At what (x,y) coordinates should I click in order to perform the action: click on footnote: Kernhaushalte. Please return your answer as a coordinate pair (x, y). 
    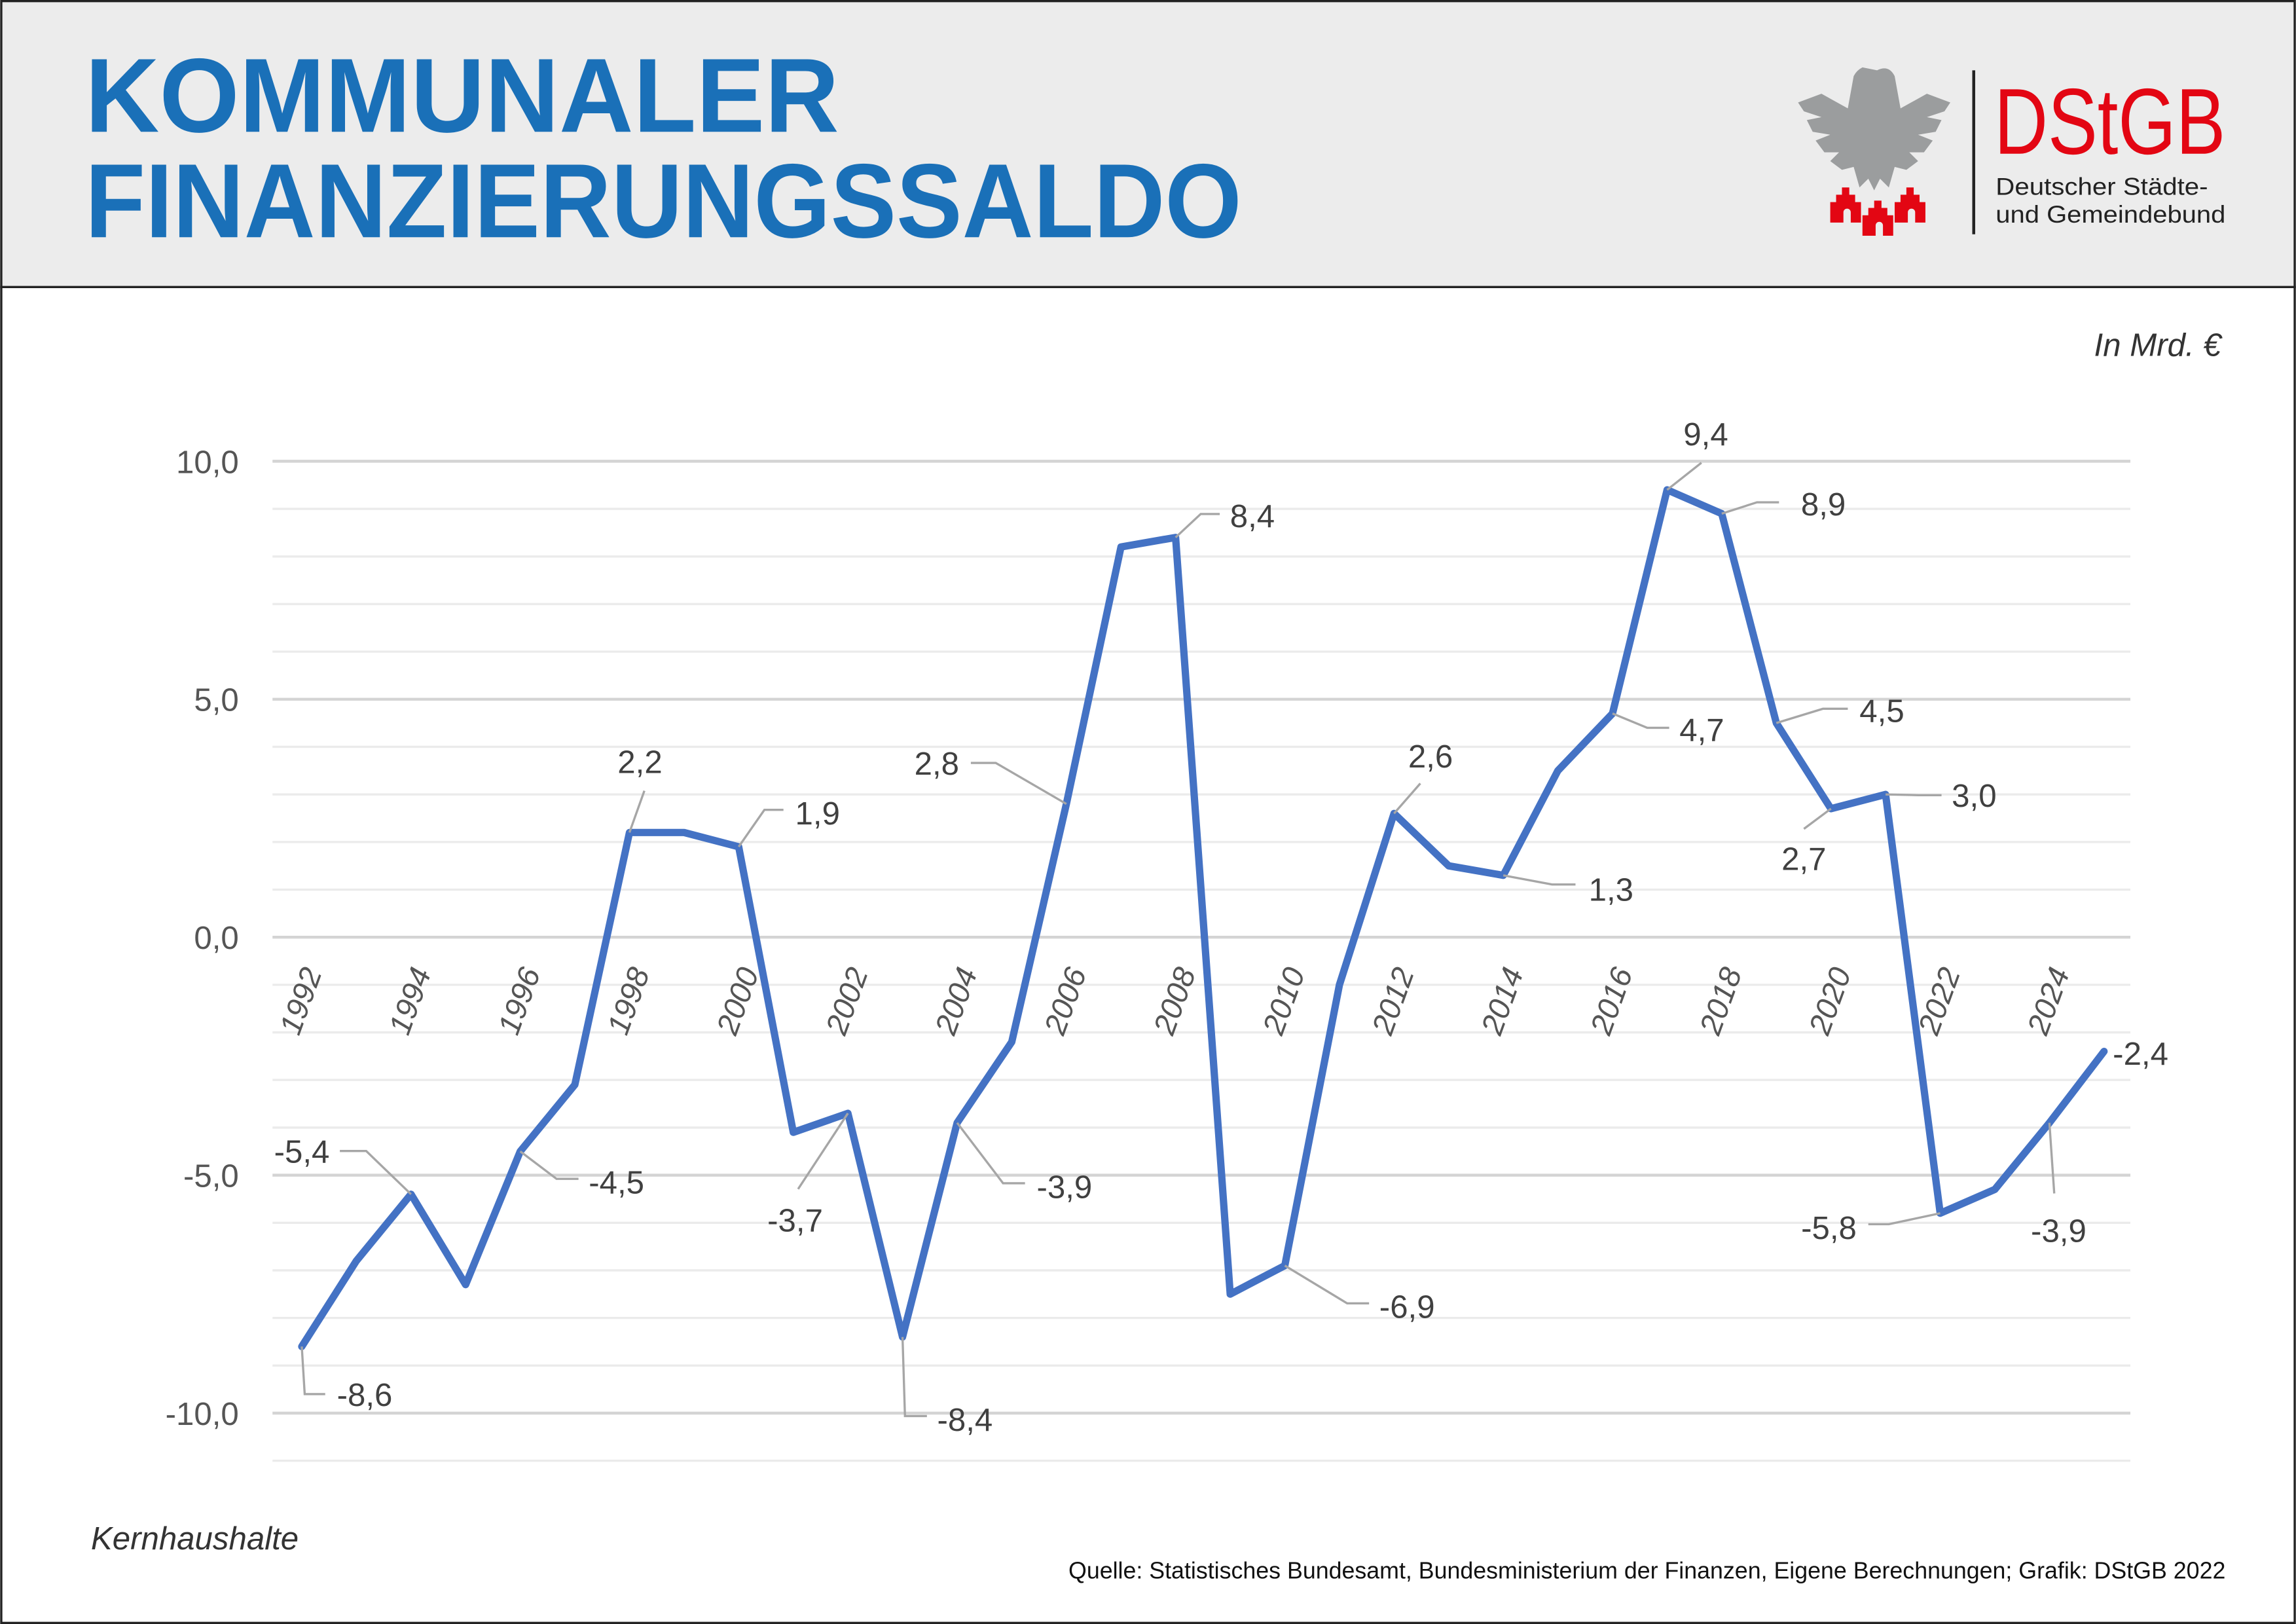
    Looking at the image, I should click on (195, 1539).